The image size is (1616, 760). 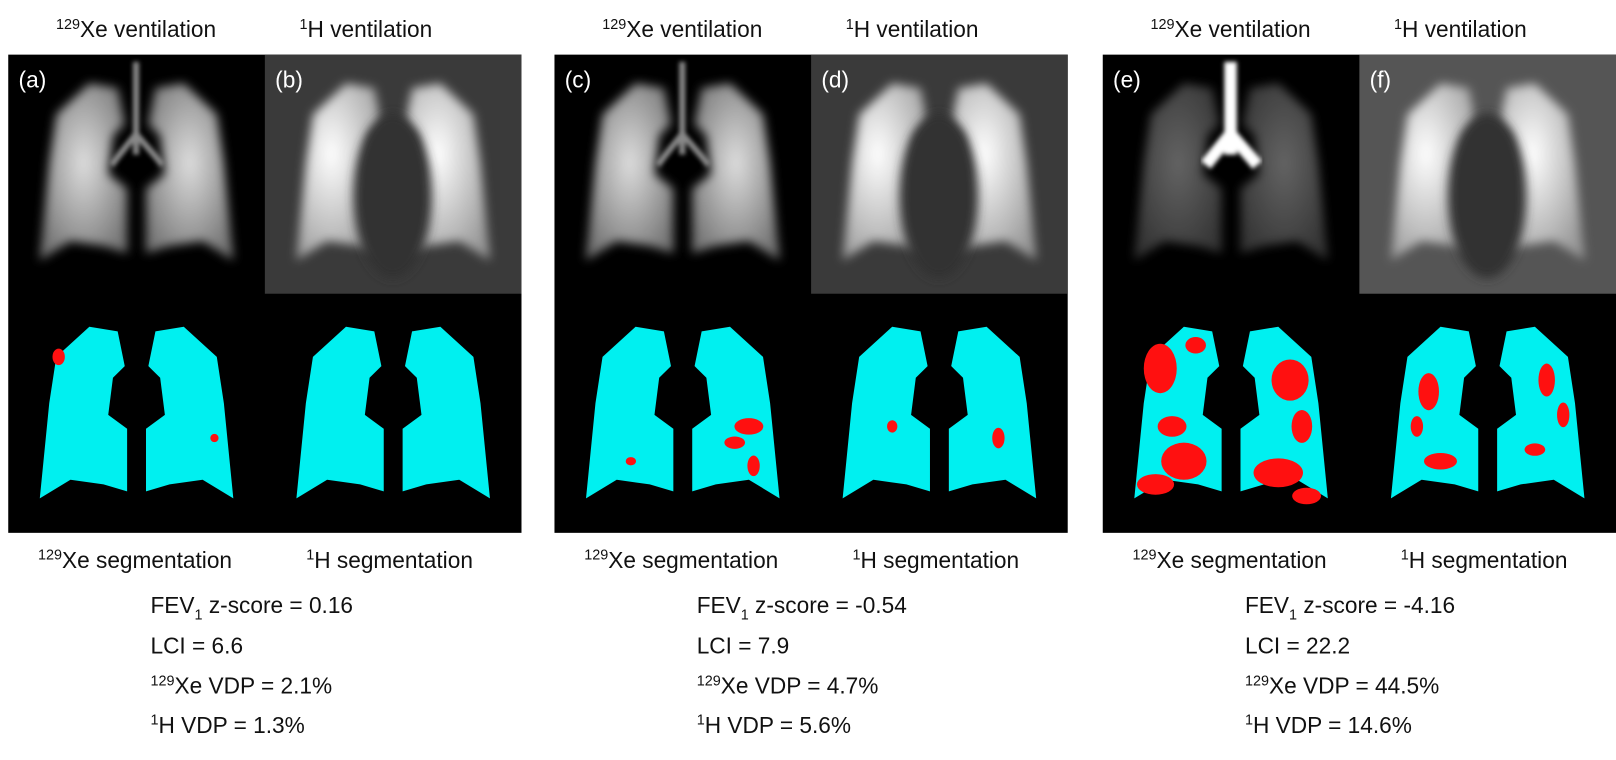 What do you see at coordinates (1380, 80) in the screenshot?
I see `panel-letter: (f)` at bounding box center [1380, 80].